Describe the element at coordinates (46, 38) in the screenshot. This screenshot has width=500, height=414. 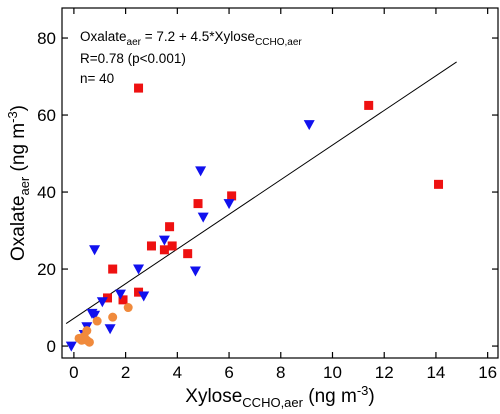
I see `y-tick-label: 80` at that location.